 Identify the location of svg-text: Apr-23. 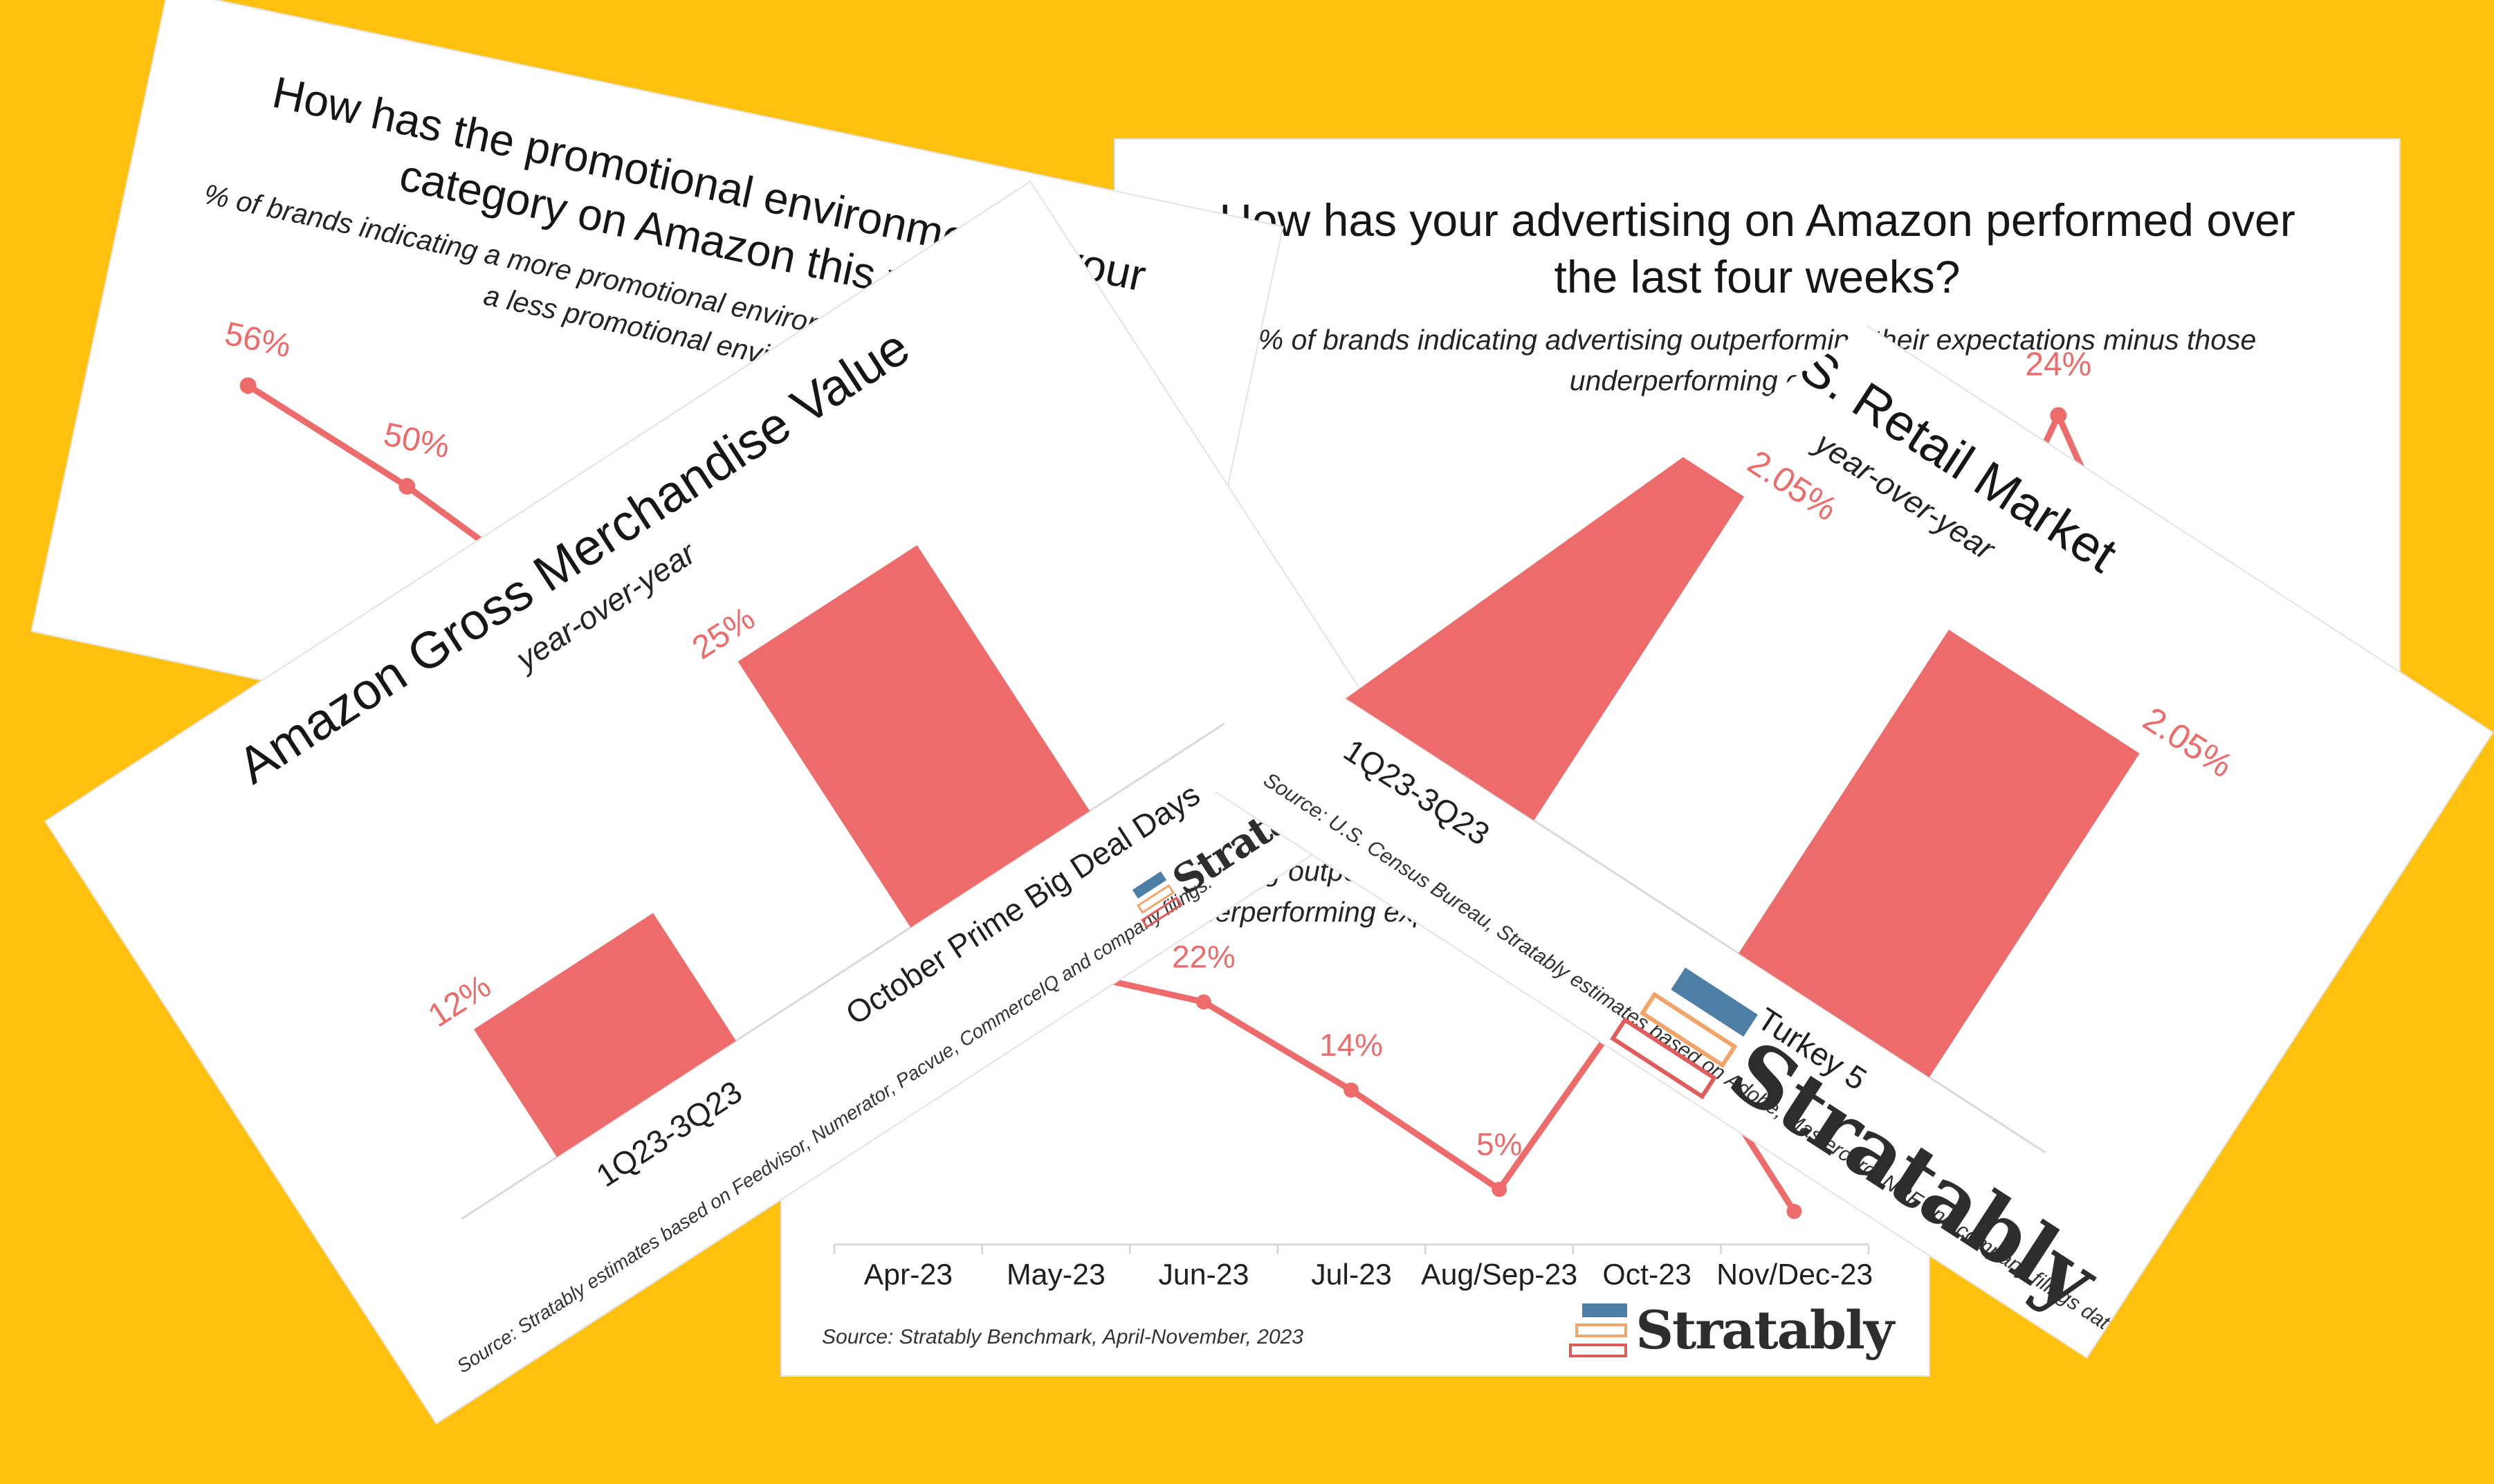
(909, 1275).